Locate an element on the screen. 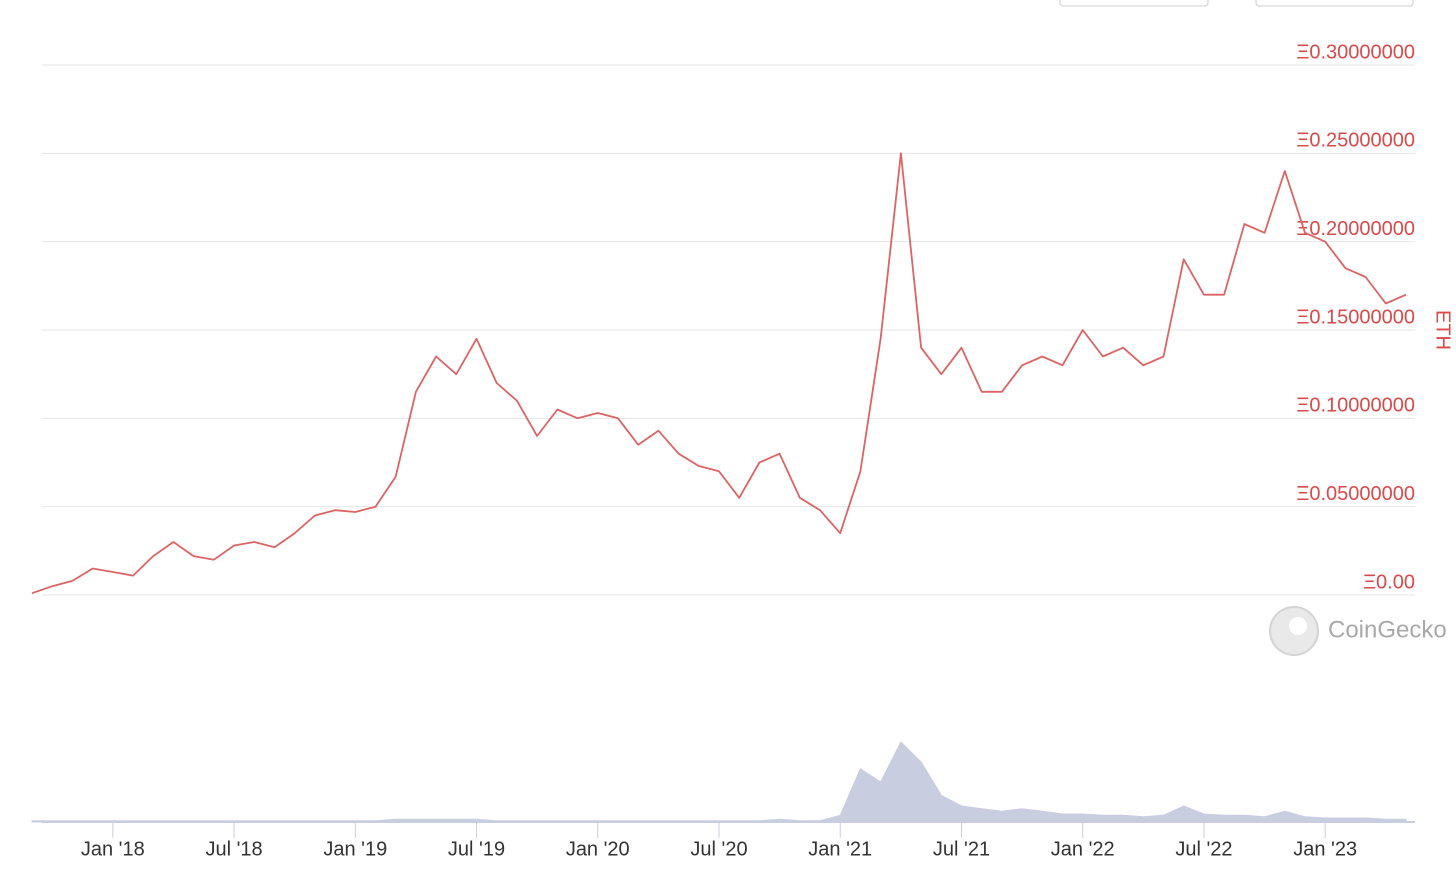 The height and width of the screenshot is (886, 1456). x-tick-label: Jul '19 is located at coordinates (476, 849).